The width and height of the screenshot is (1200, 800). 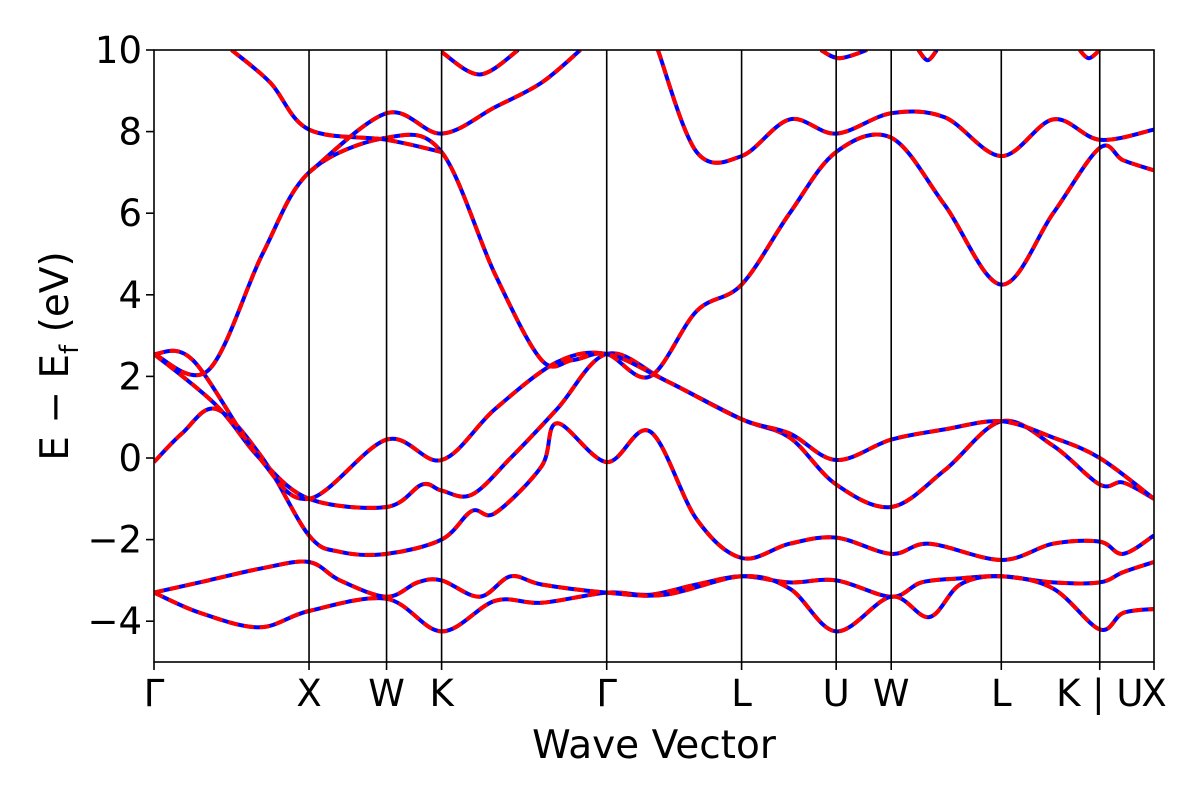 What do you see at coordinates (114, 621) in the screenshot?
I see `y-tick-label: −4` at bounding box center [114, 621].